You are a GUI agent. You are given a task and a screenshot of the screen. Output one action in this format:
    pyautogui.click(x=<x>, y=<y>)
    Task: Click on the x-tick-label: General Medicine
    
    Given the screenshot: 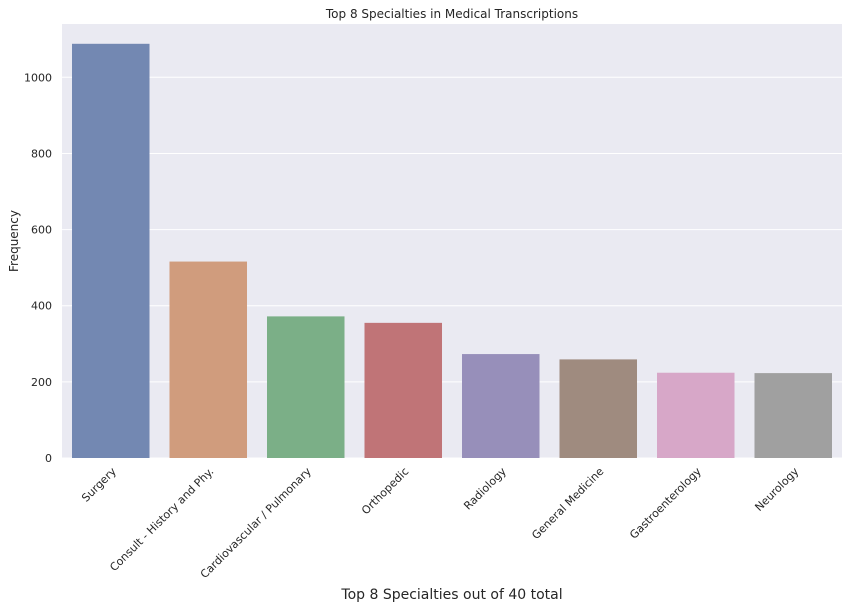 What is the action you would take?
    pyautogui.click(x=567, y=503)
    